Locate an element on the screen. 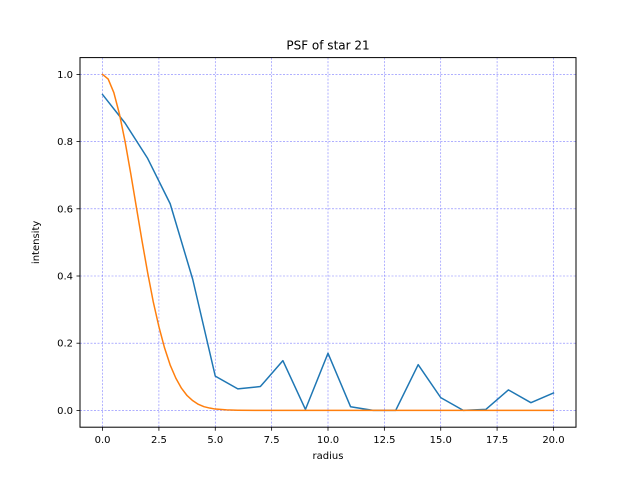 Image resolution: width=640 pixels, height=480 pixels. x-tick-label: 20.0 is located at coordinates (553, 440).